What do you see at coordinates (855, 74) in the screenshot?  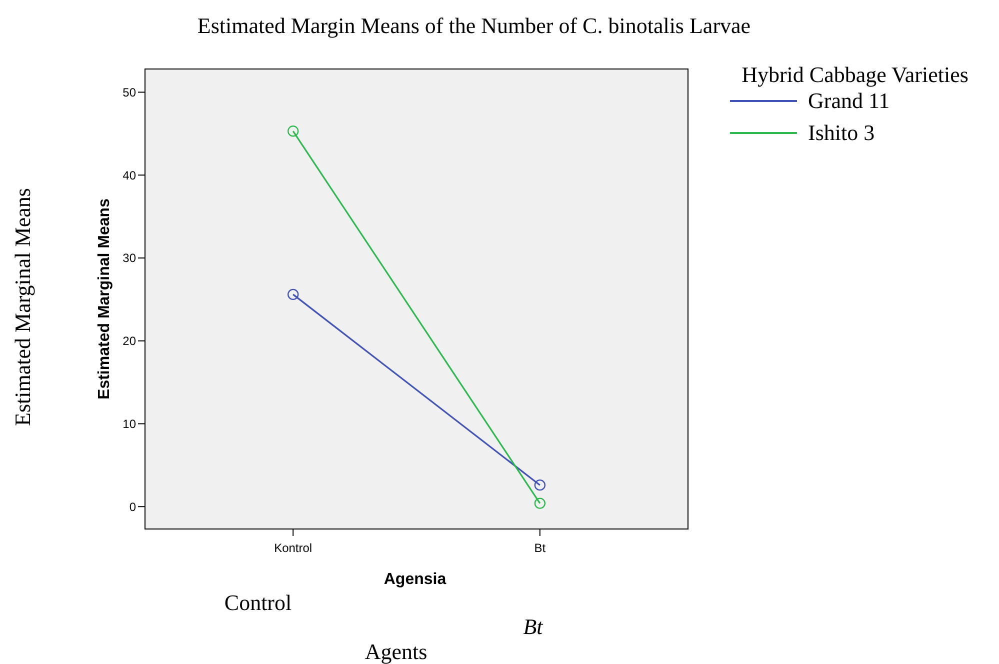 I see `legend-title: Hybrid Cabbage Varieties` at bounding box center [855, 74].